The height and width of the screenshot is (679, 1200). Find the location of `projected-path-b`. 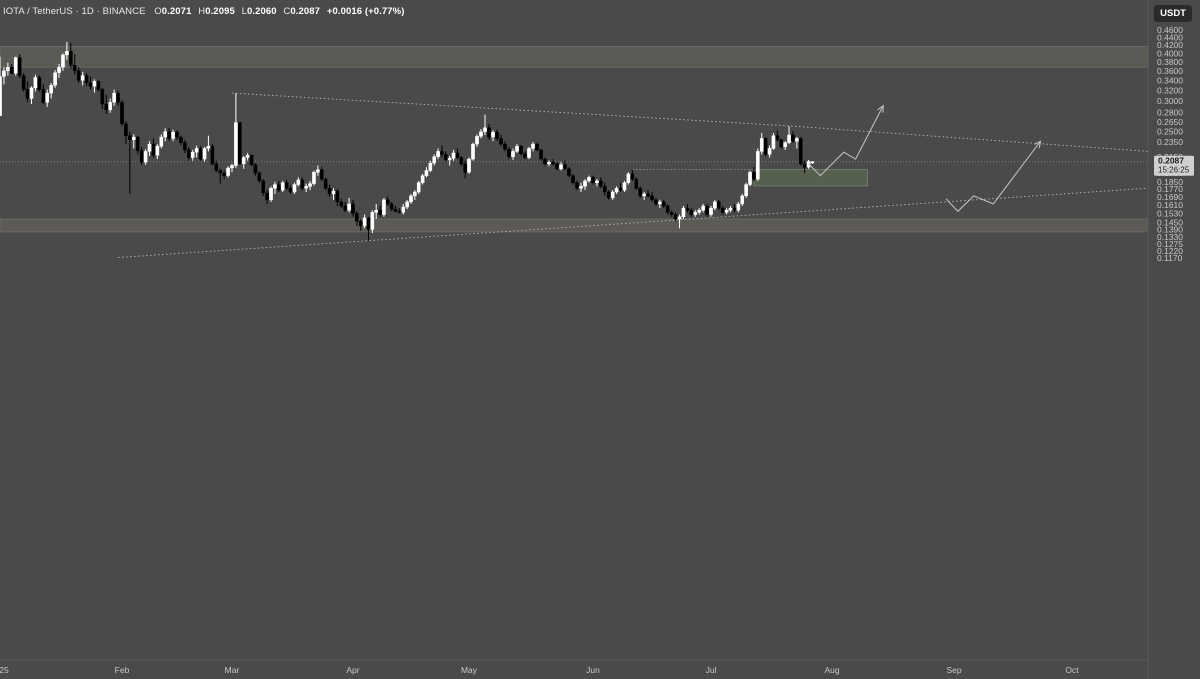

projected-path-b is located at coordinates (993, 176).